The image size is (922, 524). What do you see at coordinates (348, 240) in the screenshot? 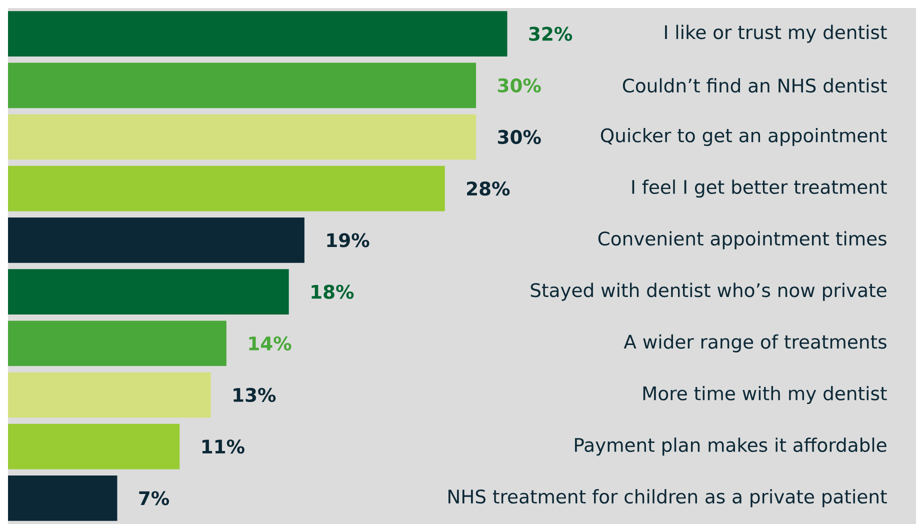
I see `data-label: 19%` at bounding box center [348, 240].